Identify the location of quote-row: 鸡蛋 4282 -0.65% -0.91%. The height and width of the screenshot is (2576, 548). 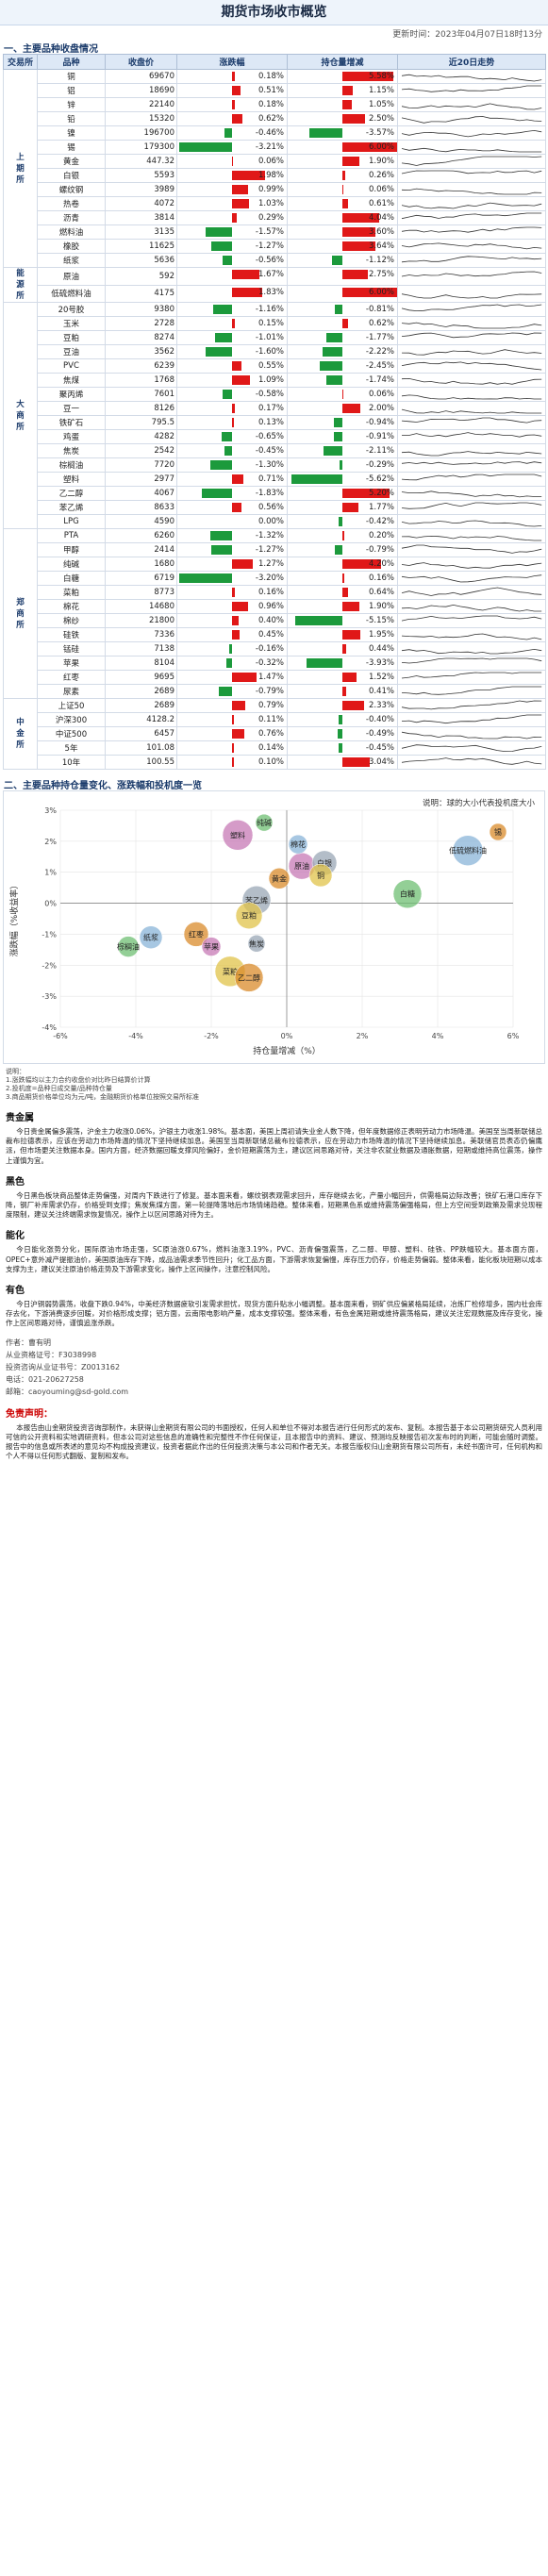
(275, 436).